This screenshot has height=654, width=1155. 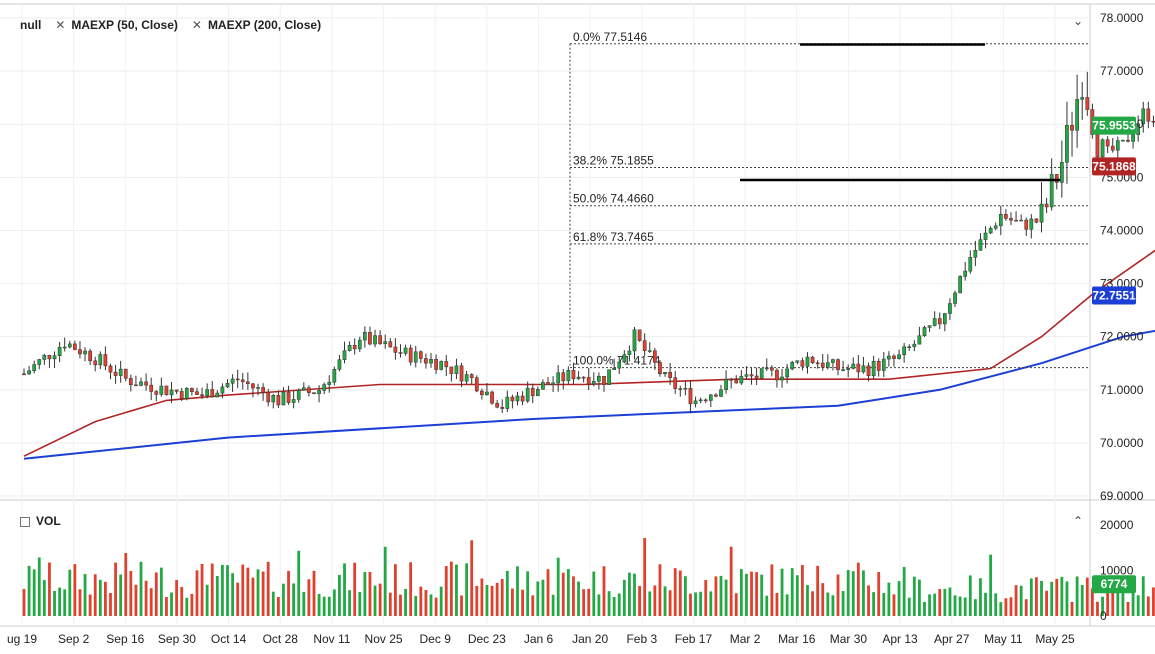 What do you see at coordinates (25, 521) in the screenshot?
I see `checkbox-icon` at bounding box center [25, 521].